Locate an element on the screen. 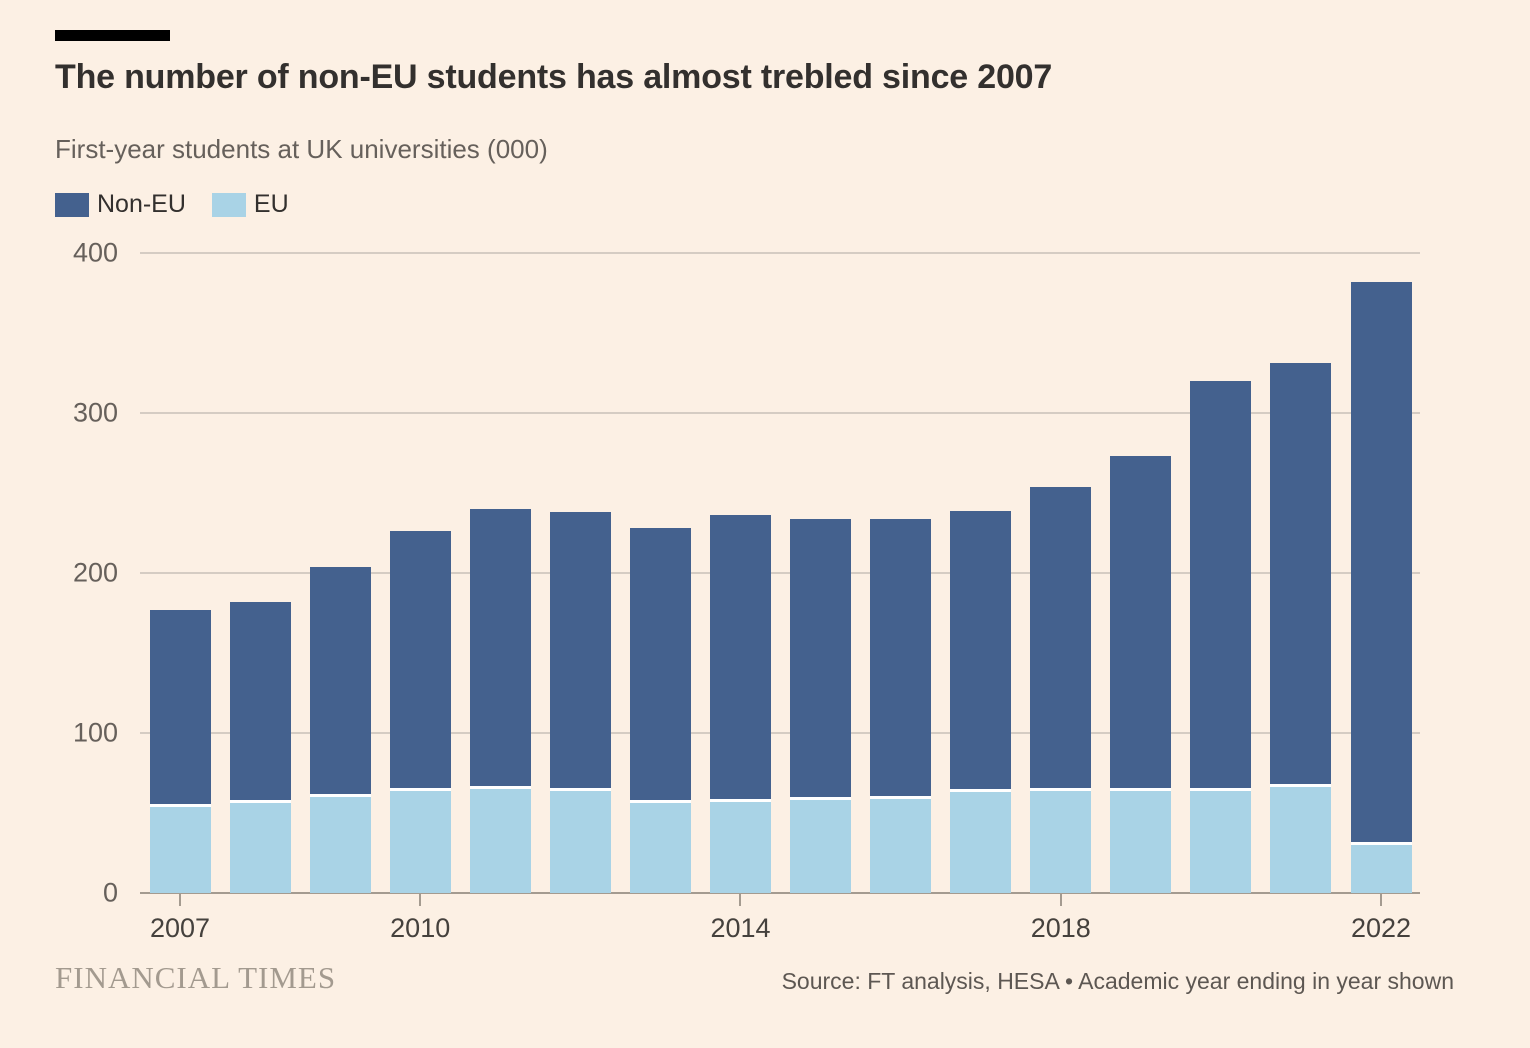 The image size is (1530, 1048). x-axis-tick-2018 is located at coordinates (1060, 899).